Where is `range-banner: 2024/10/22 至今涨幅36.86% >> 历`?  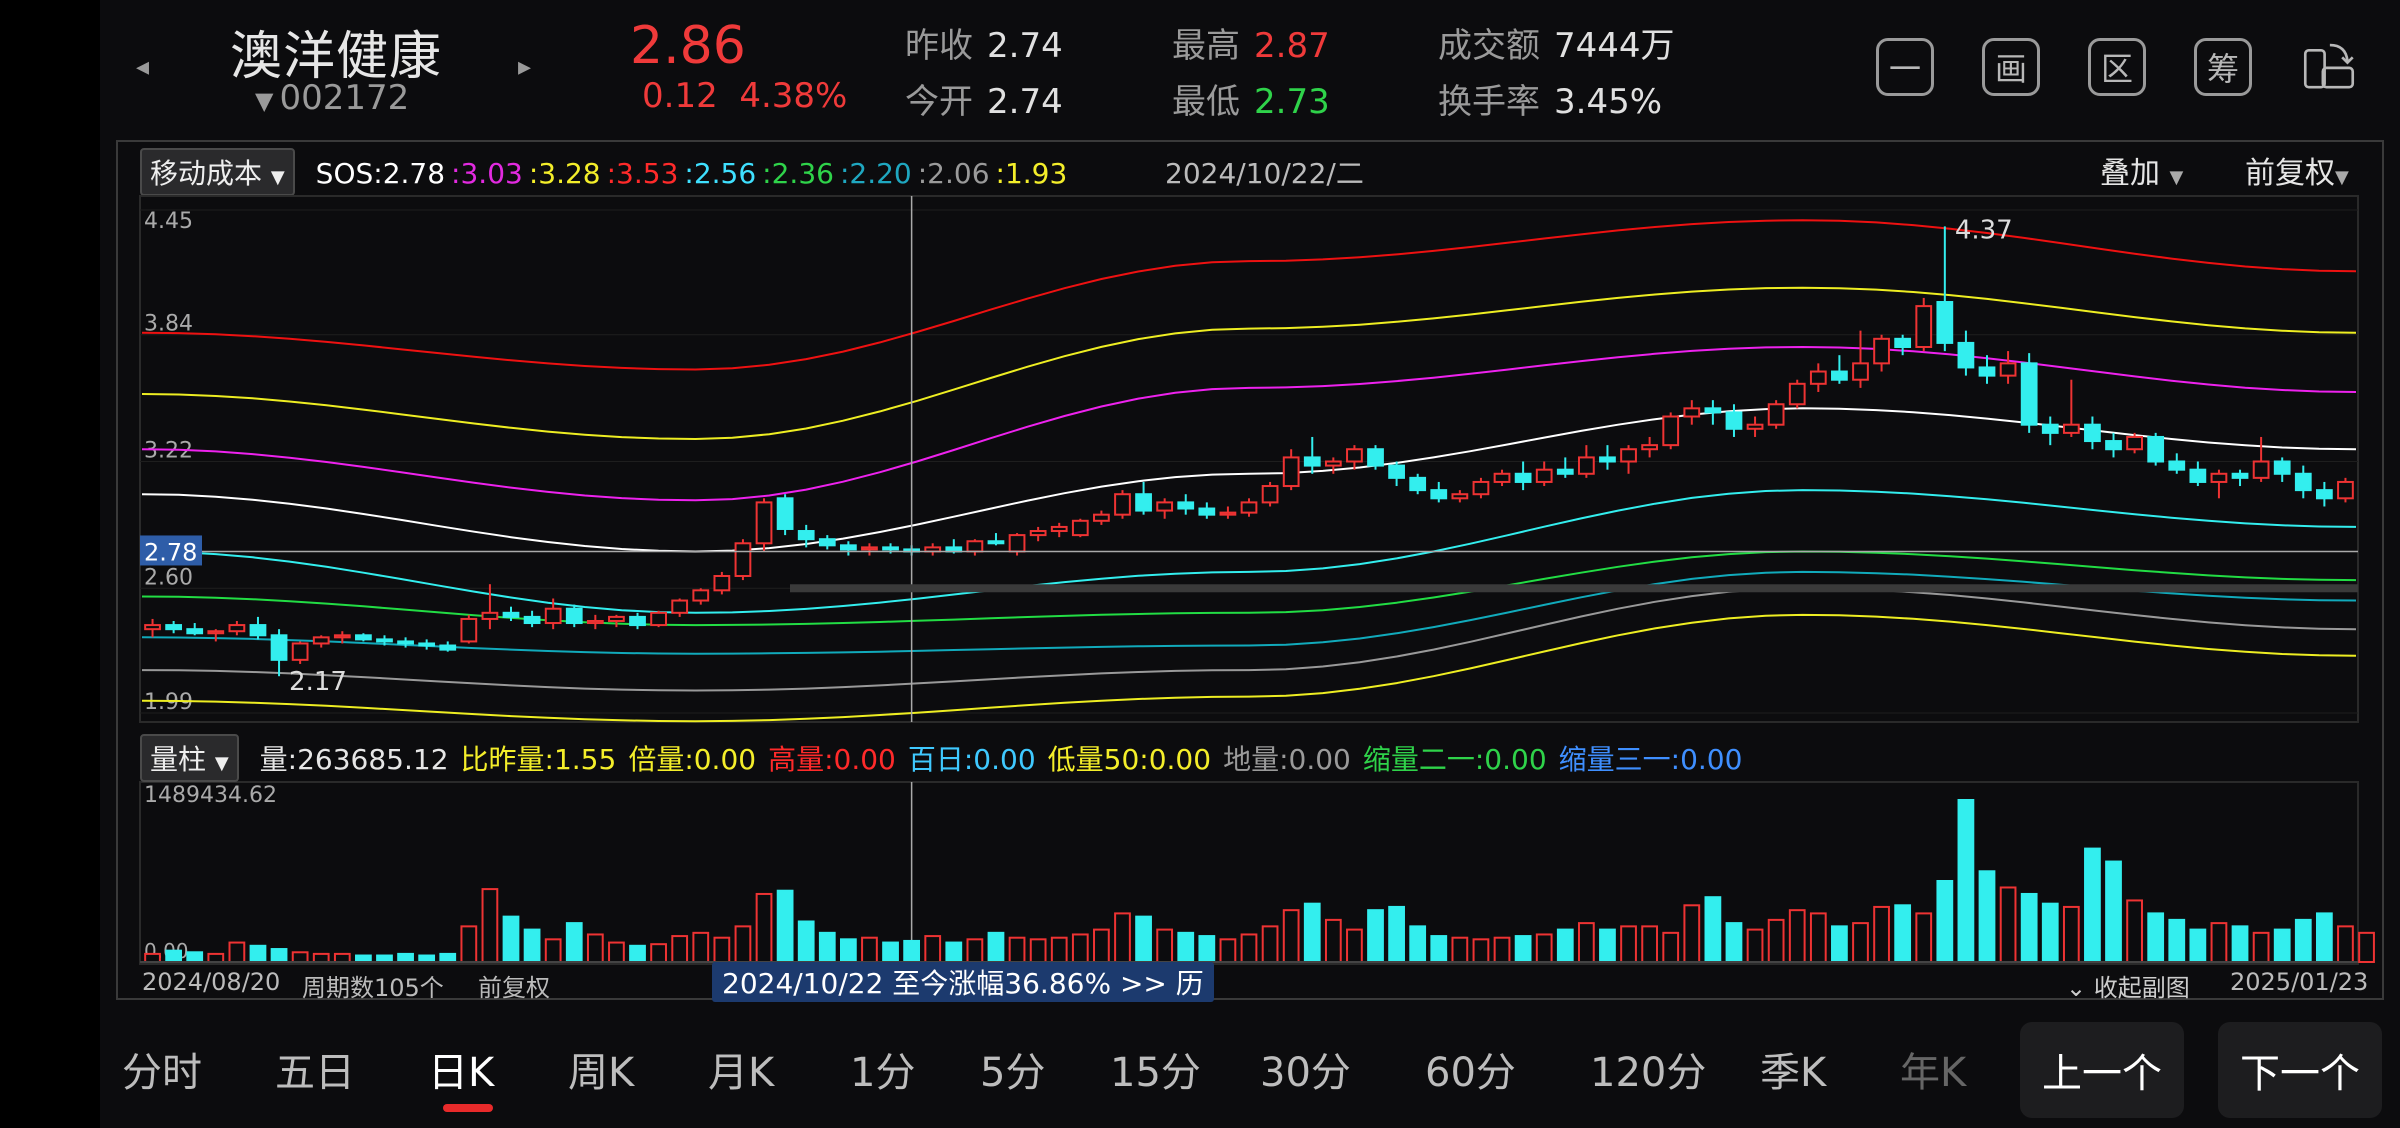
range-banner: 2024/10/22 至今涨幅36.86% >> 历 is located at coordinates (963, 982).